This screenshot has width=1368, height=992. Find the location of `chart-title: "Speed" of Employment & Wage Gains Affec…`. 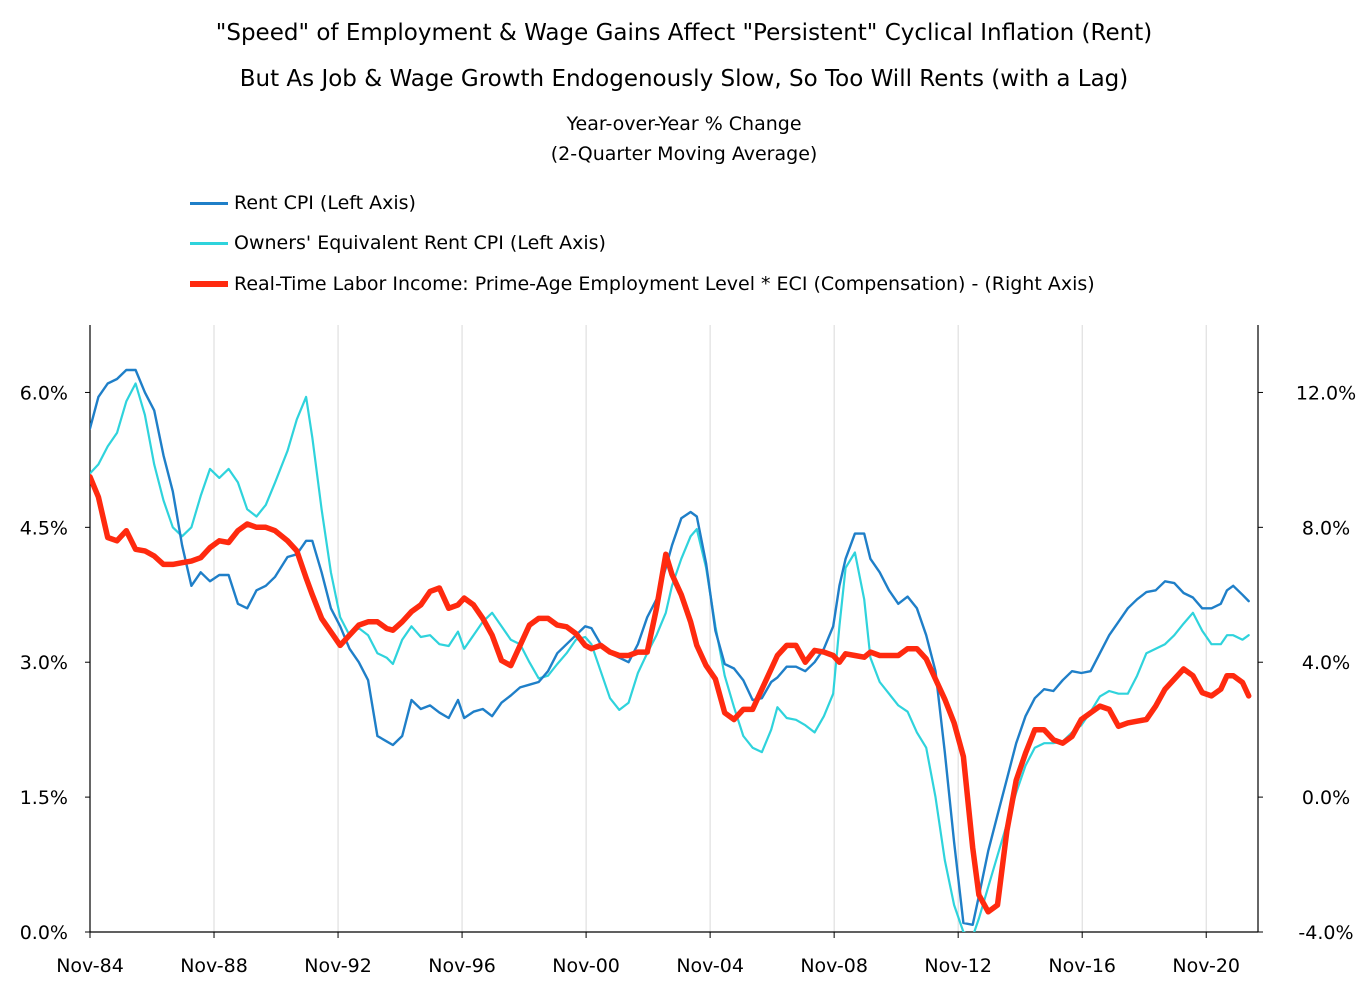

chart-title: "Speed" of Employment & Wage Gains Affec… is located at coordinates (684, 33).